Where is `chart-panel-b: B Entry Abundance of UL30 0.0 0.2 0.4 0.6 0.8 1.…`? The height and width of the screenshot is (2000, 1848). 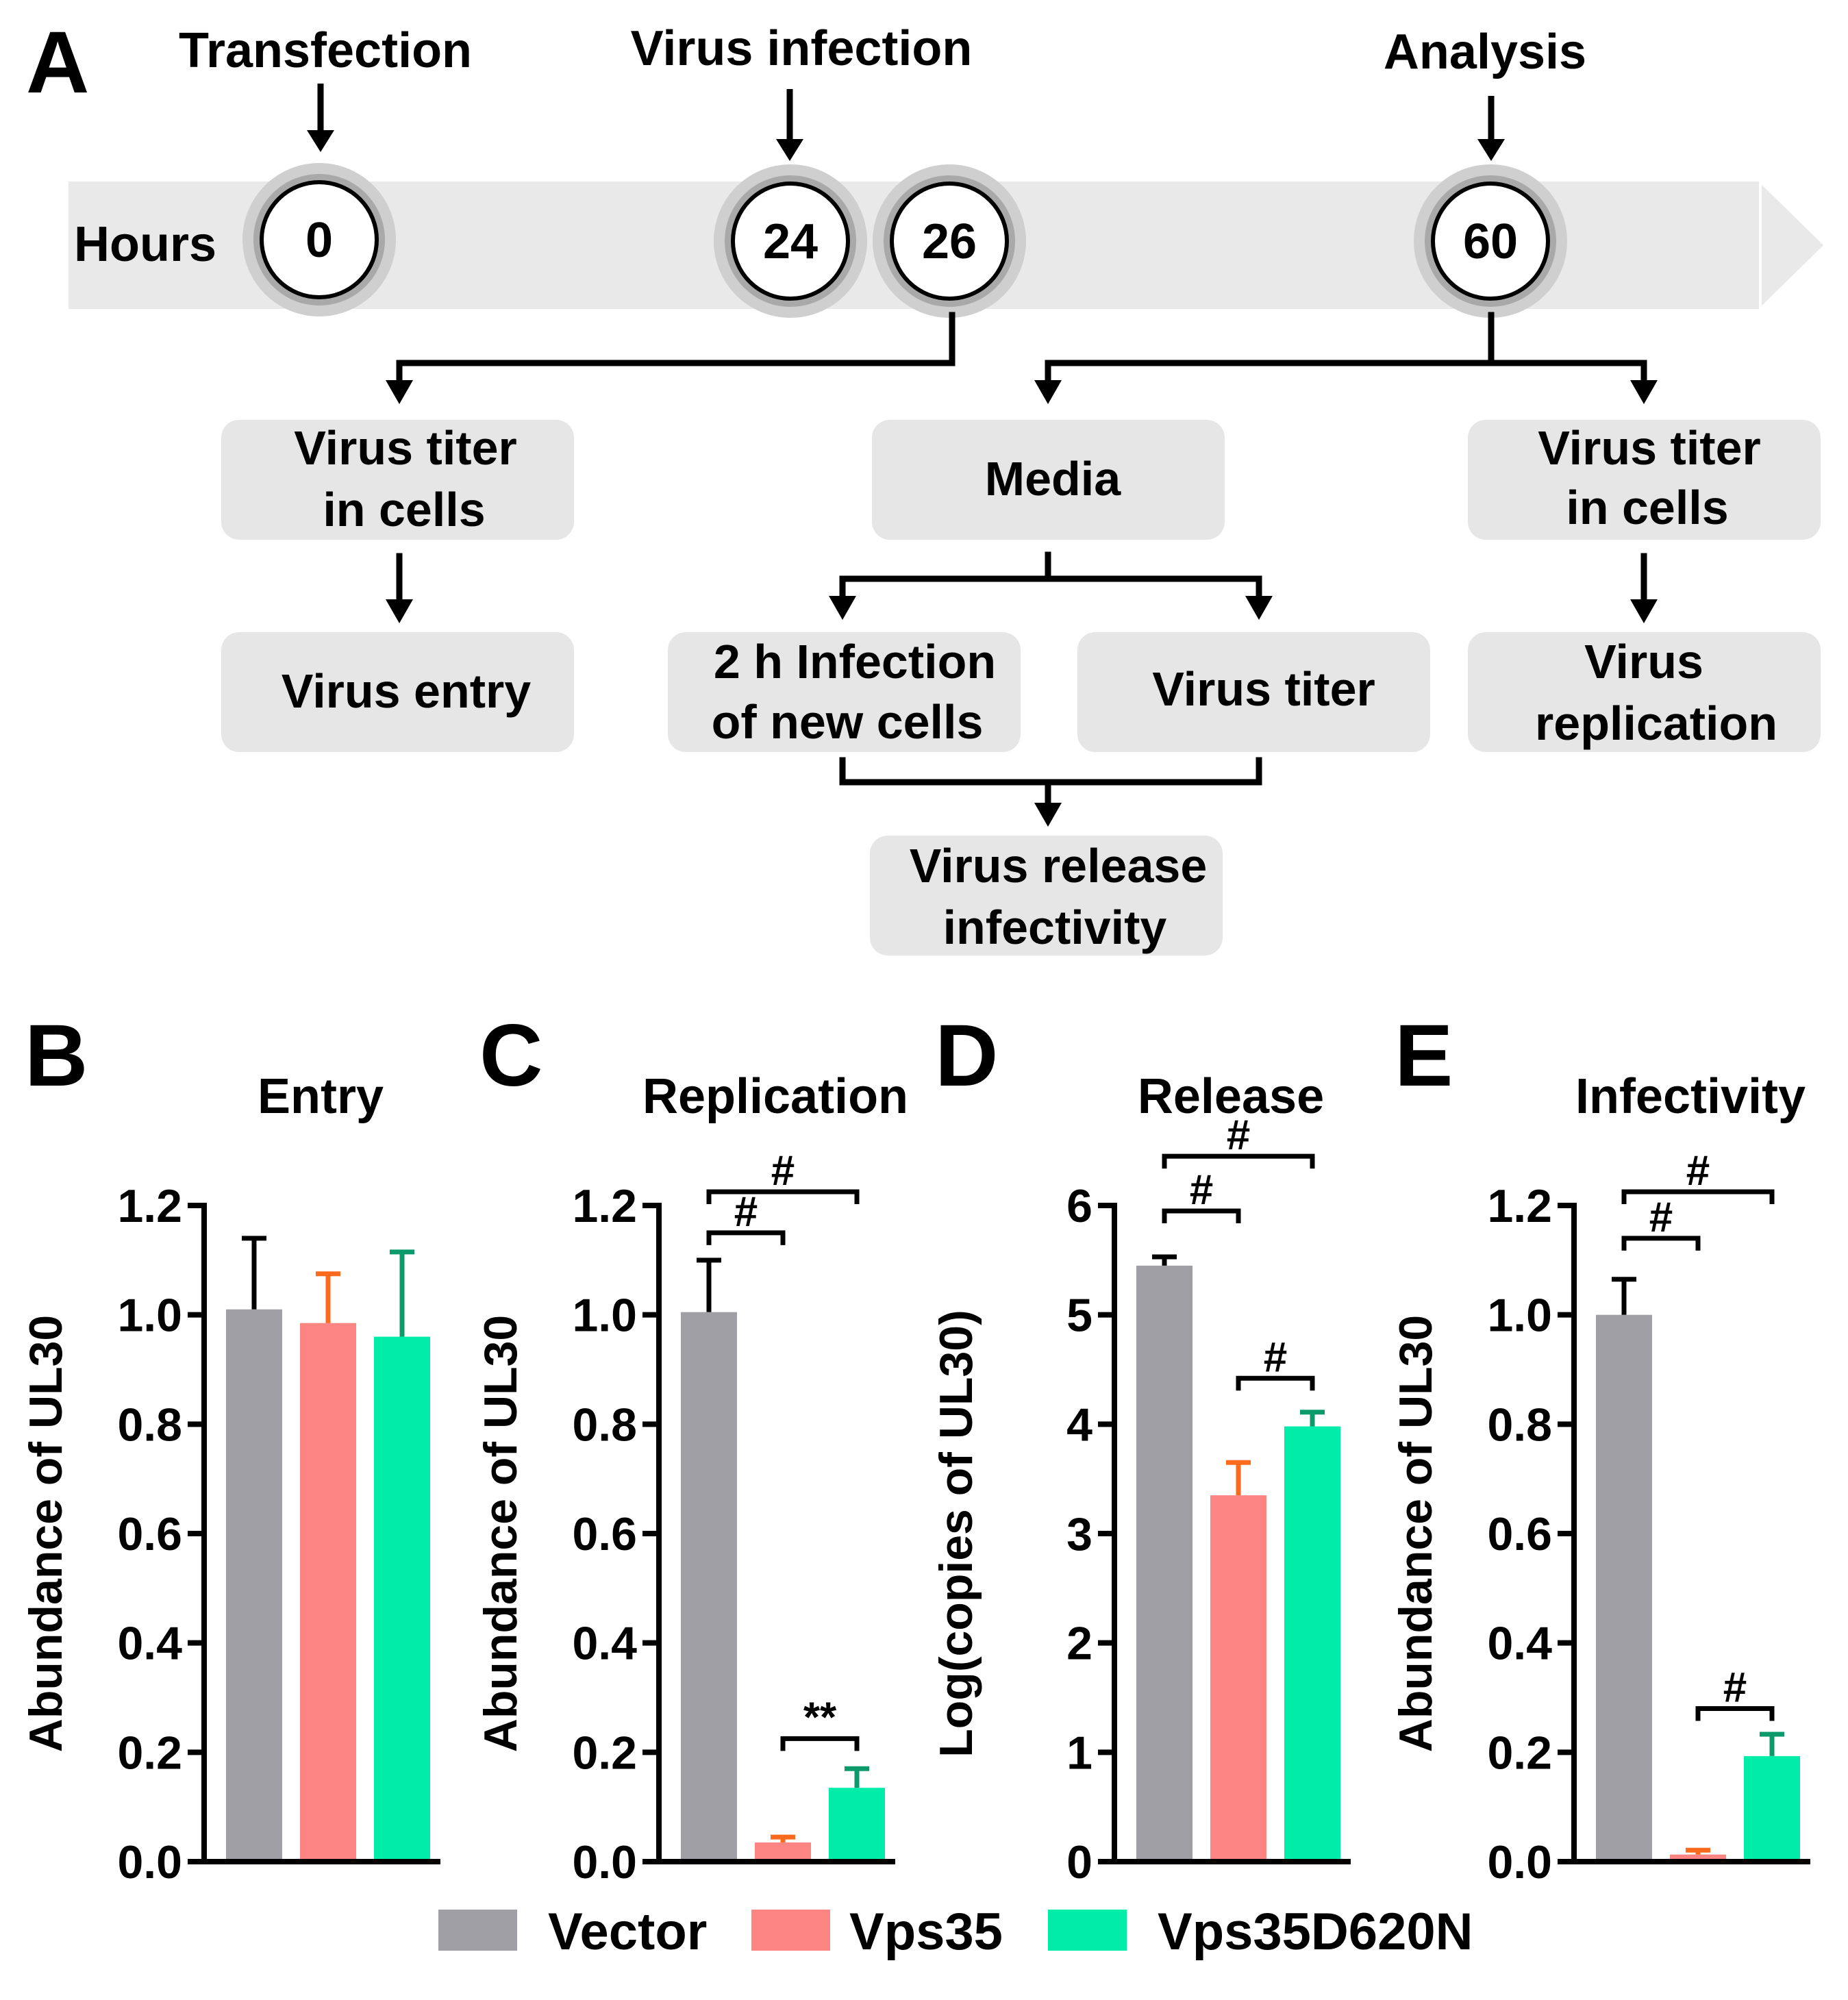 chart-panel-b: B Entry Abundance of UL30 0.0 0.2 0.4 0.6 0.8 1.… is located at coordinates (230, 1447).